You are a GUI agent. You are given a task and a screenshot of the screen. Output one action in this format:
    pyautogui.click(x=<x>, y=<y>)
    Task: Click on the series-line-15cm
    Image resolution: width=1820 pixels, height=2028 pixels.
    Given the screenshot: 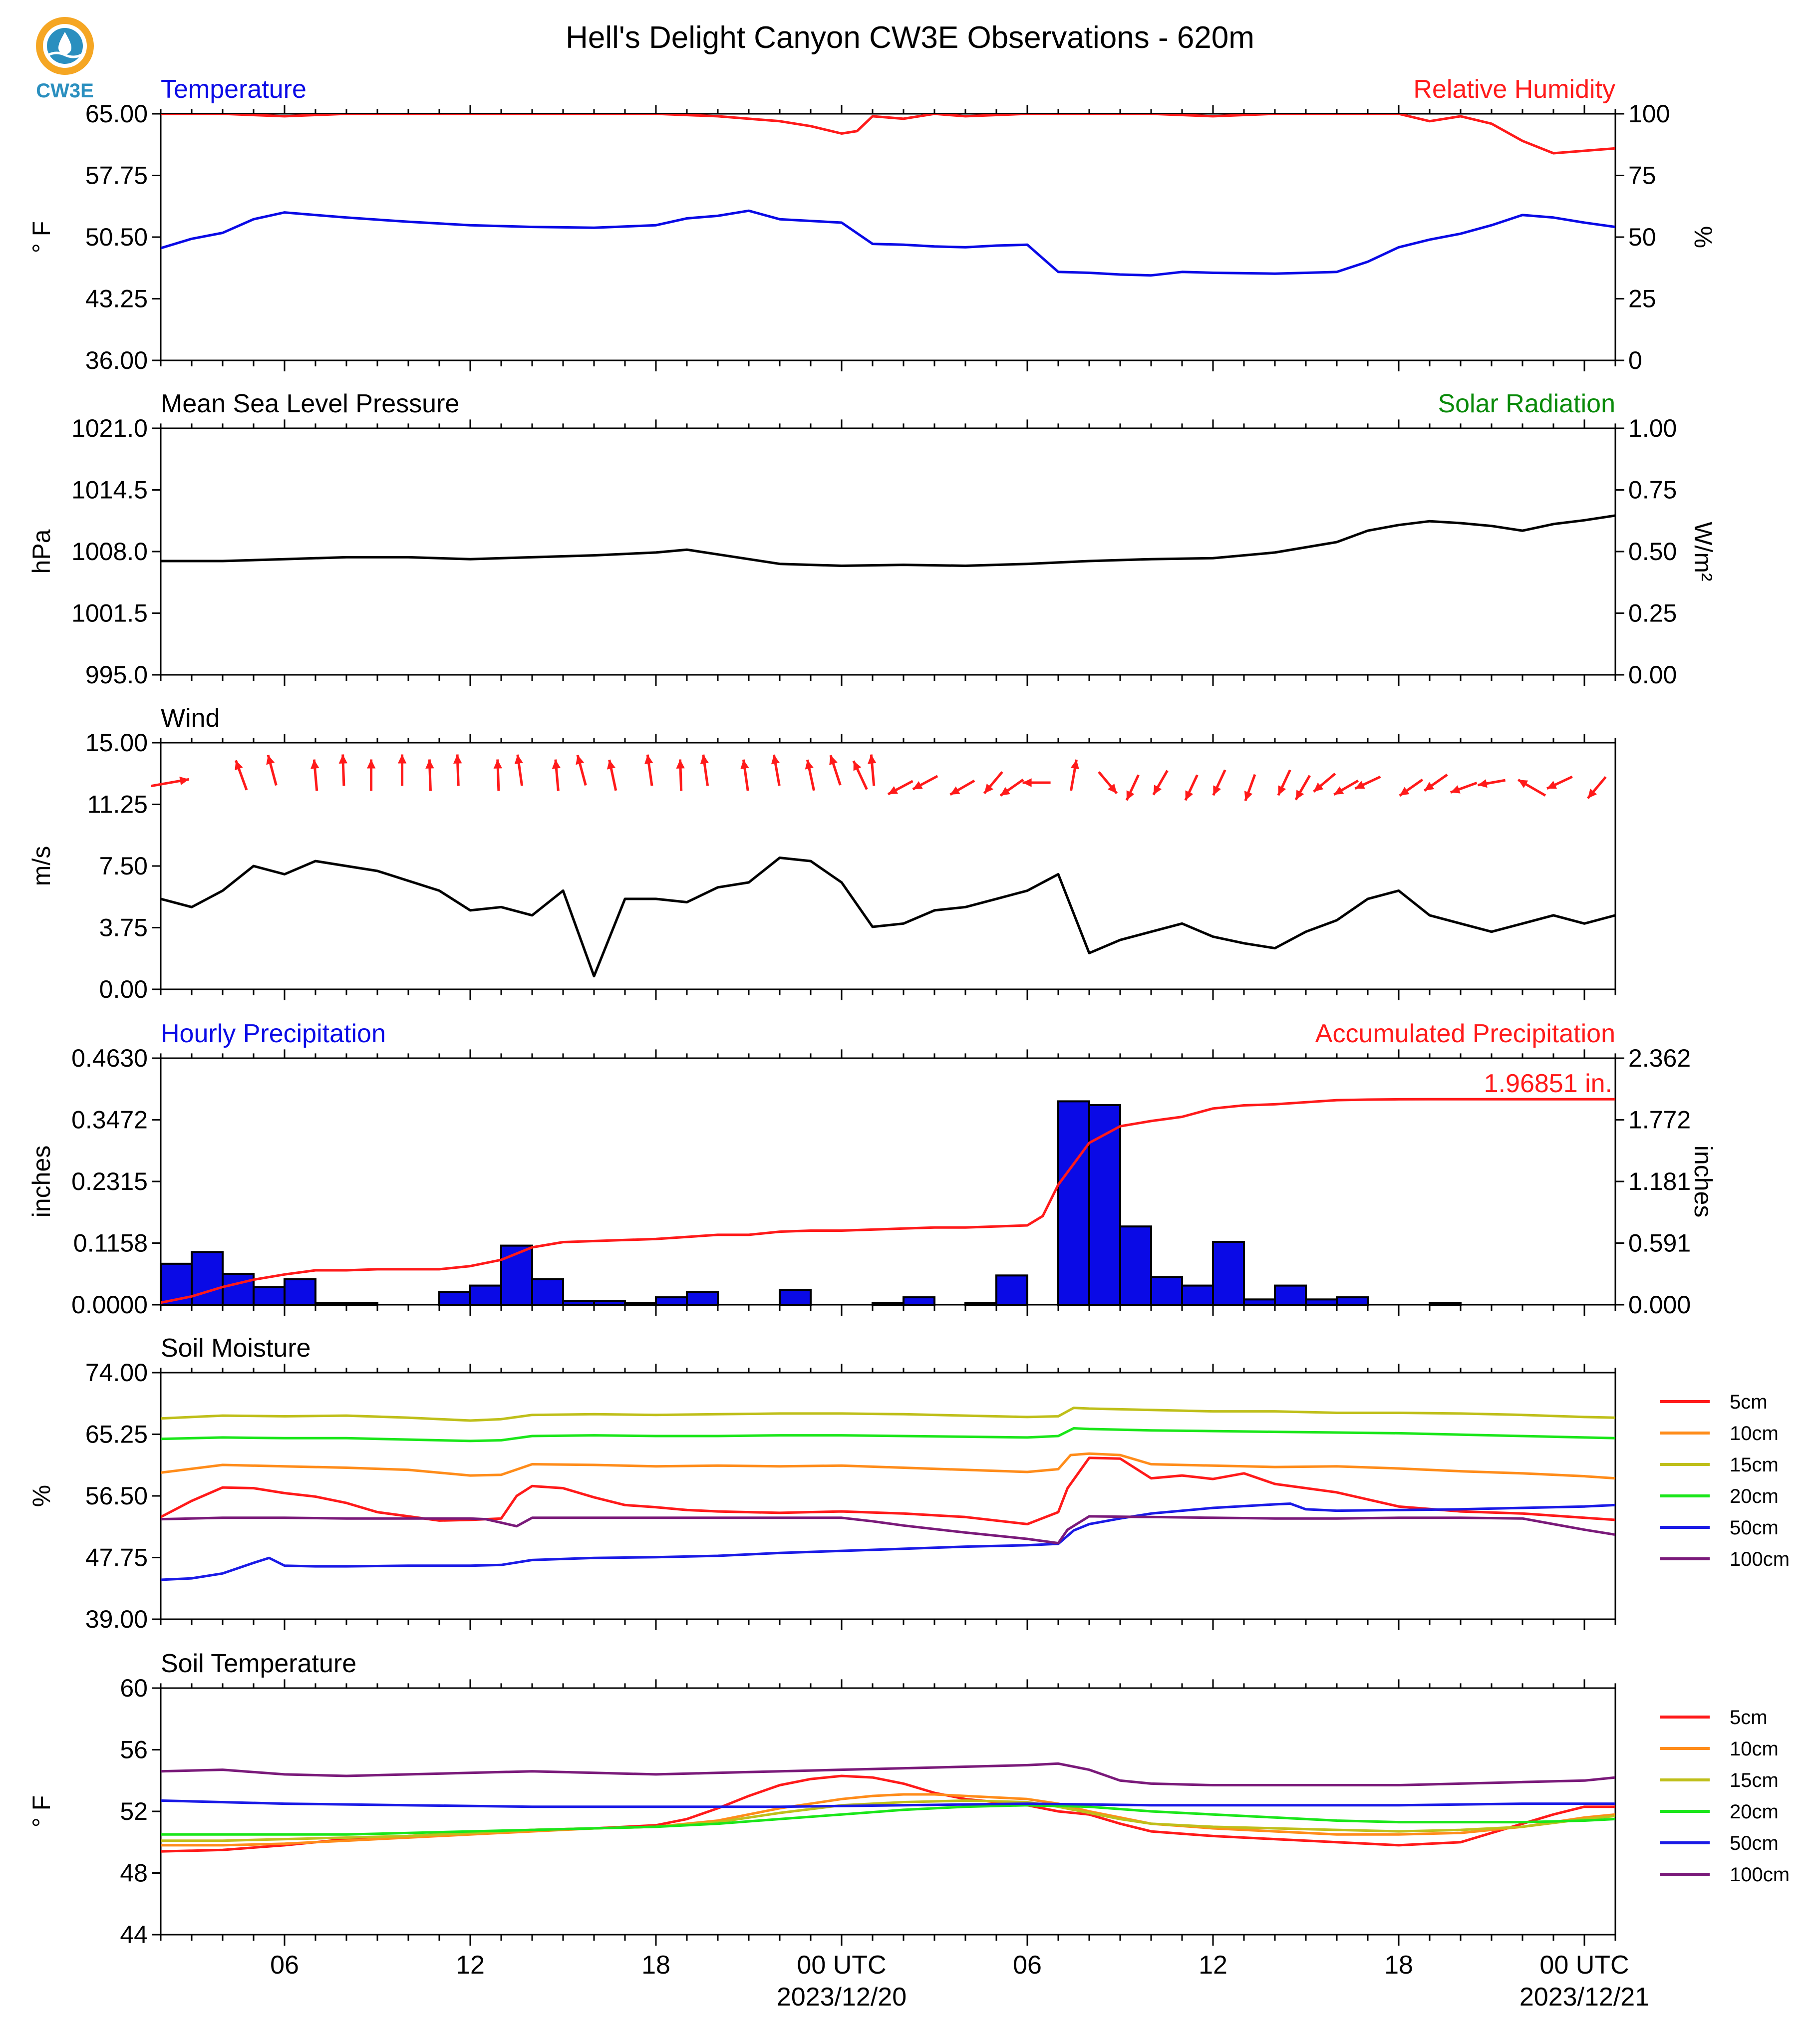 What is the action you would take?
    pyautogui.click(x=888, y=1820)
    